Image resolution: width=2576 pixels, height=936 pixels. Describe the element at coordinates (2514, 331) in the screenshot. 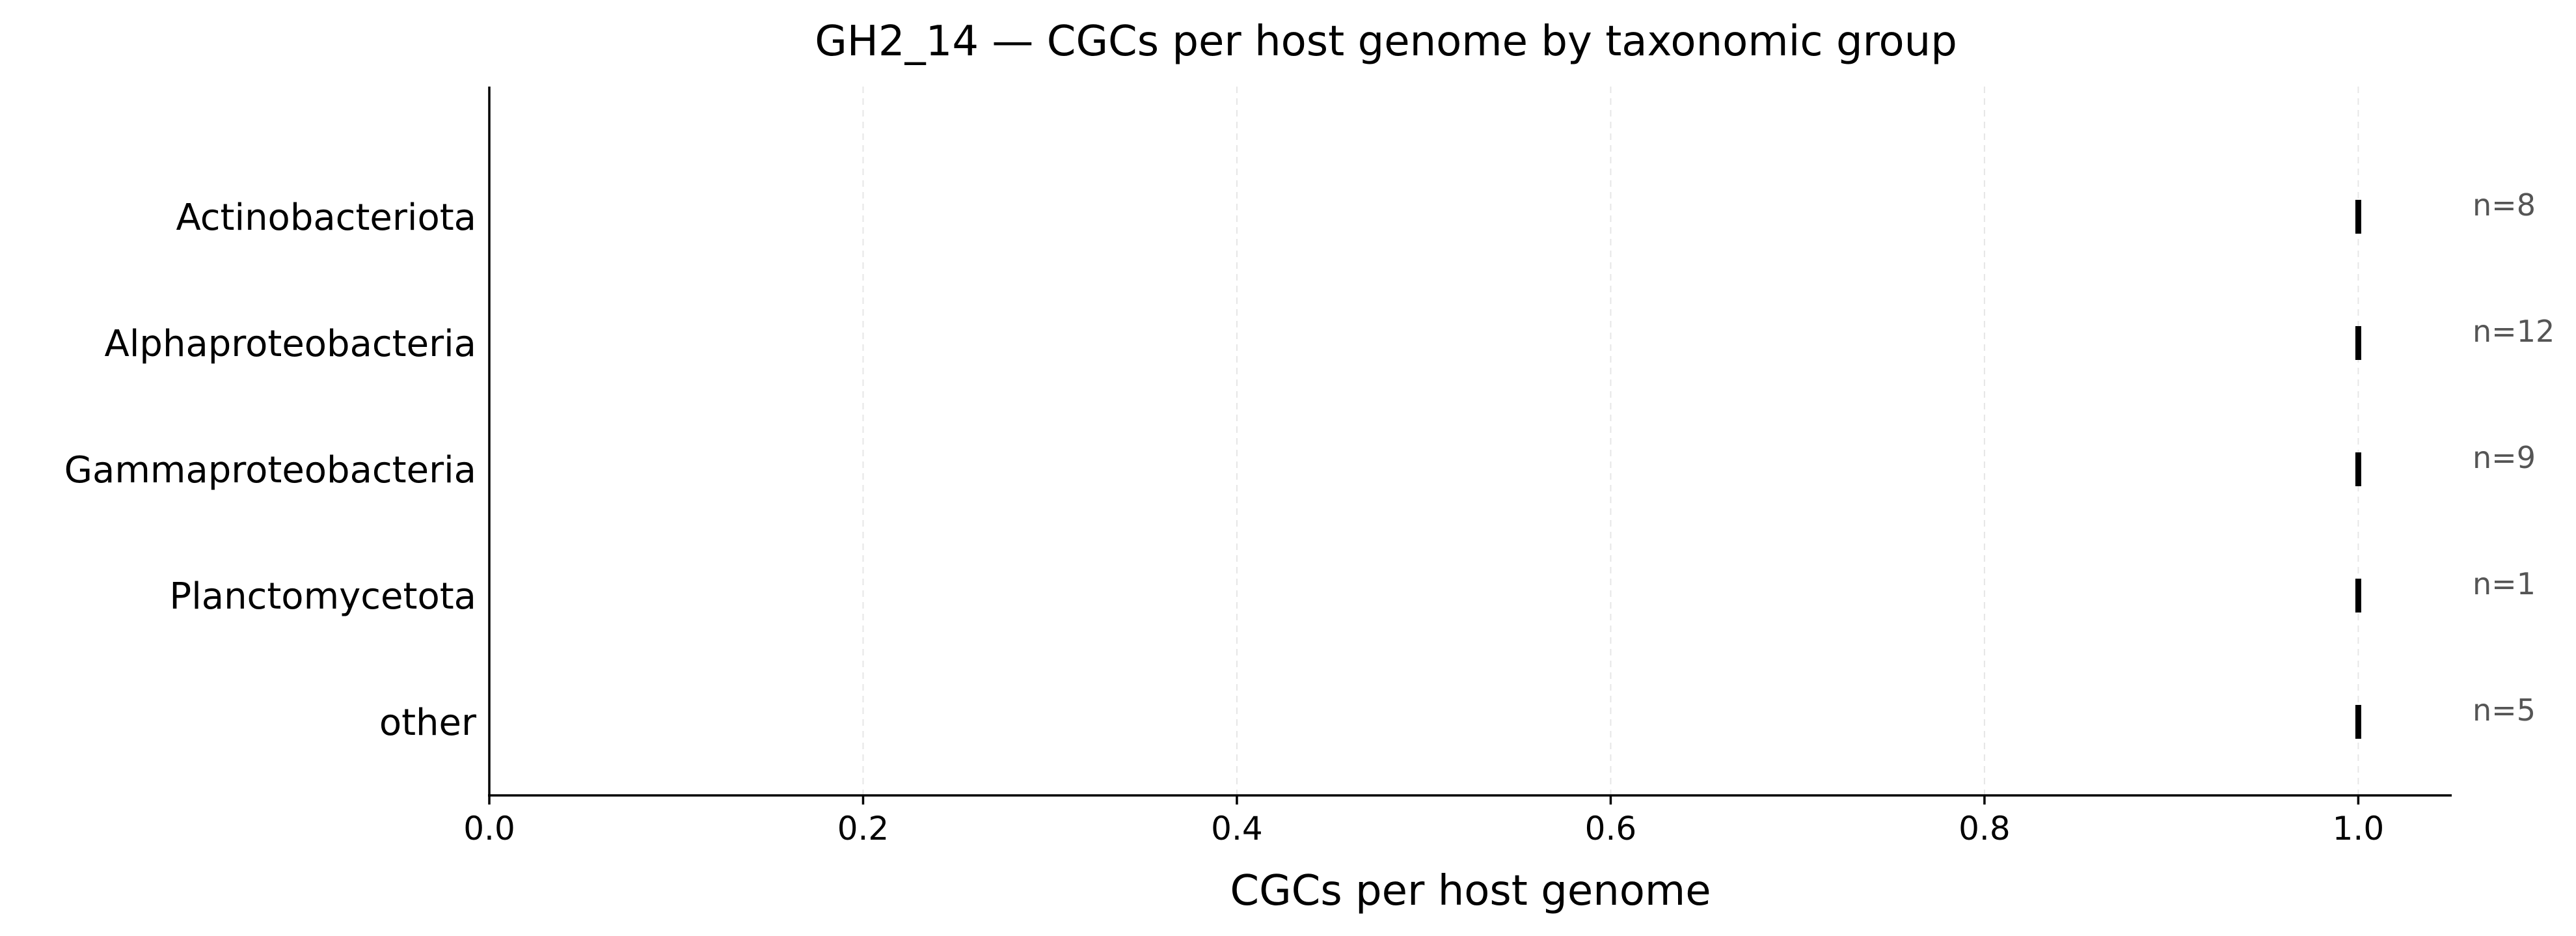

I see `count-label: n=12` at that location.